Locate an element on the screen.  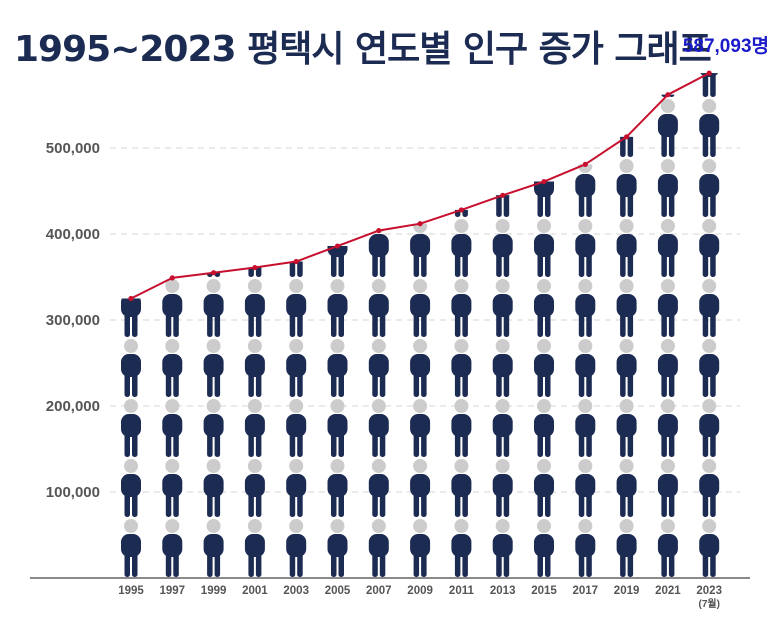
latest-population-label: 587,093명 is located at coordinates (726, 46).